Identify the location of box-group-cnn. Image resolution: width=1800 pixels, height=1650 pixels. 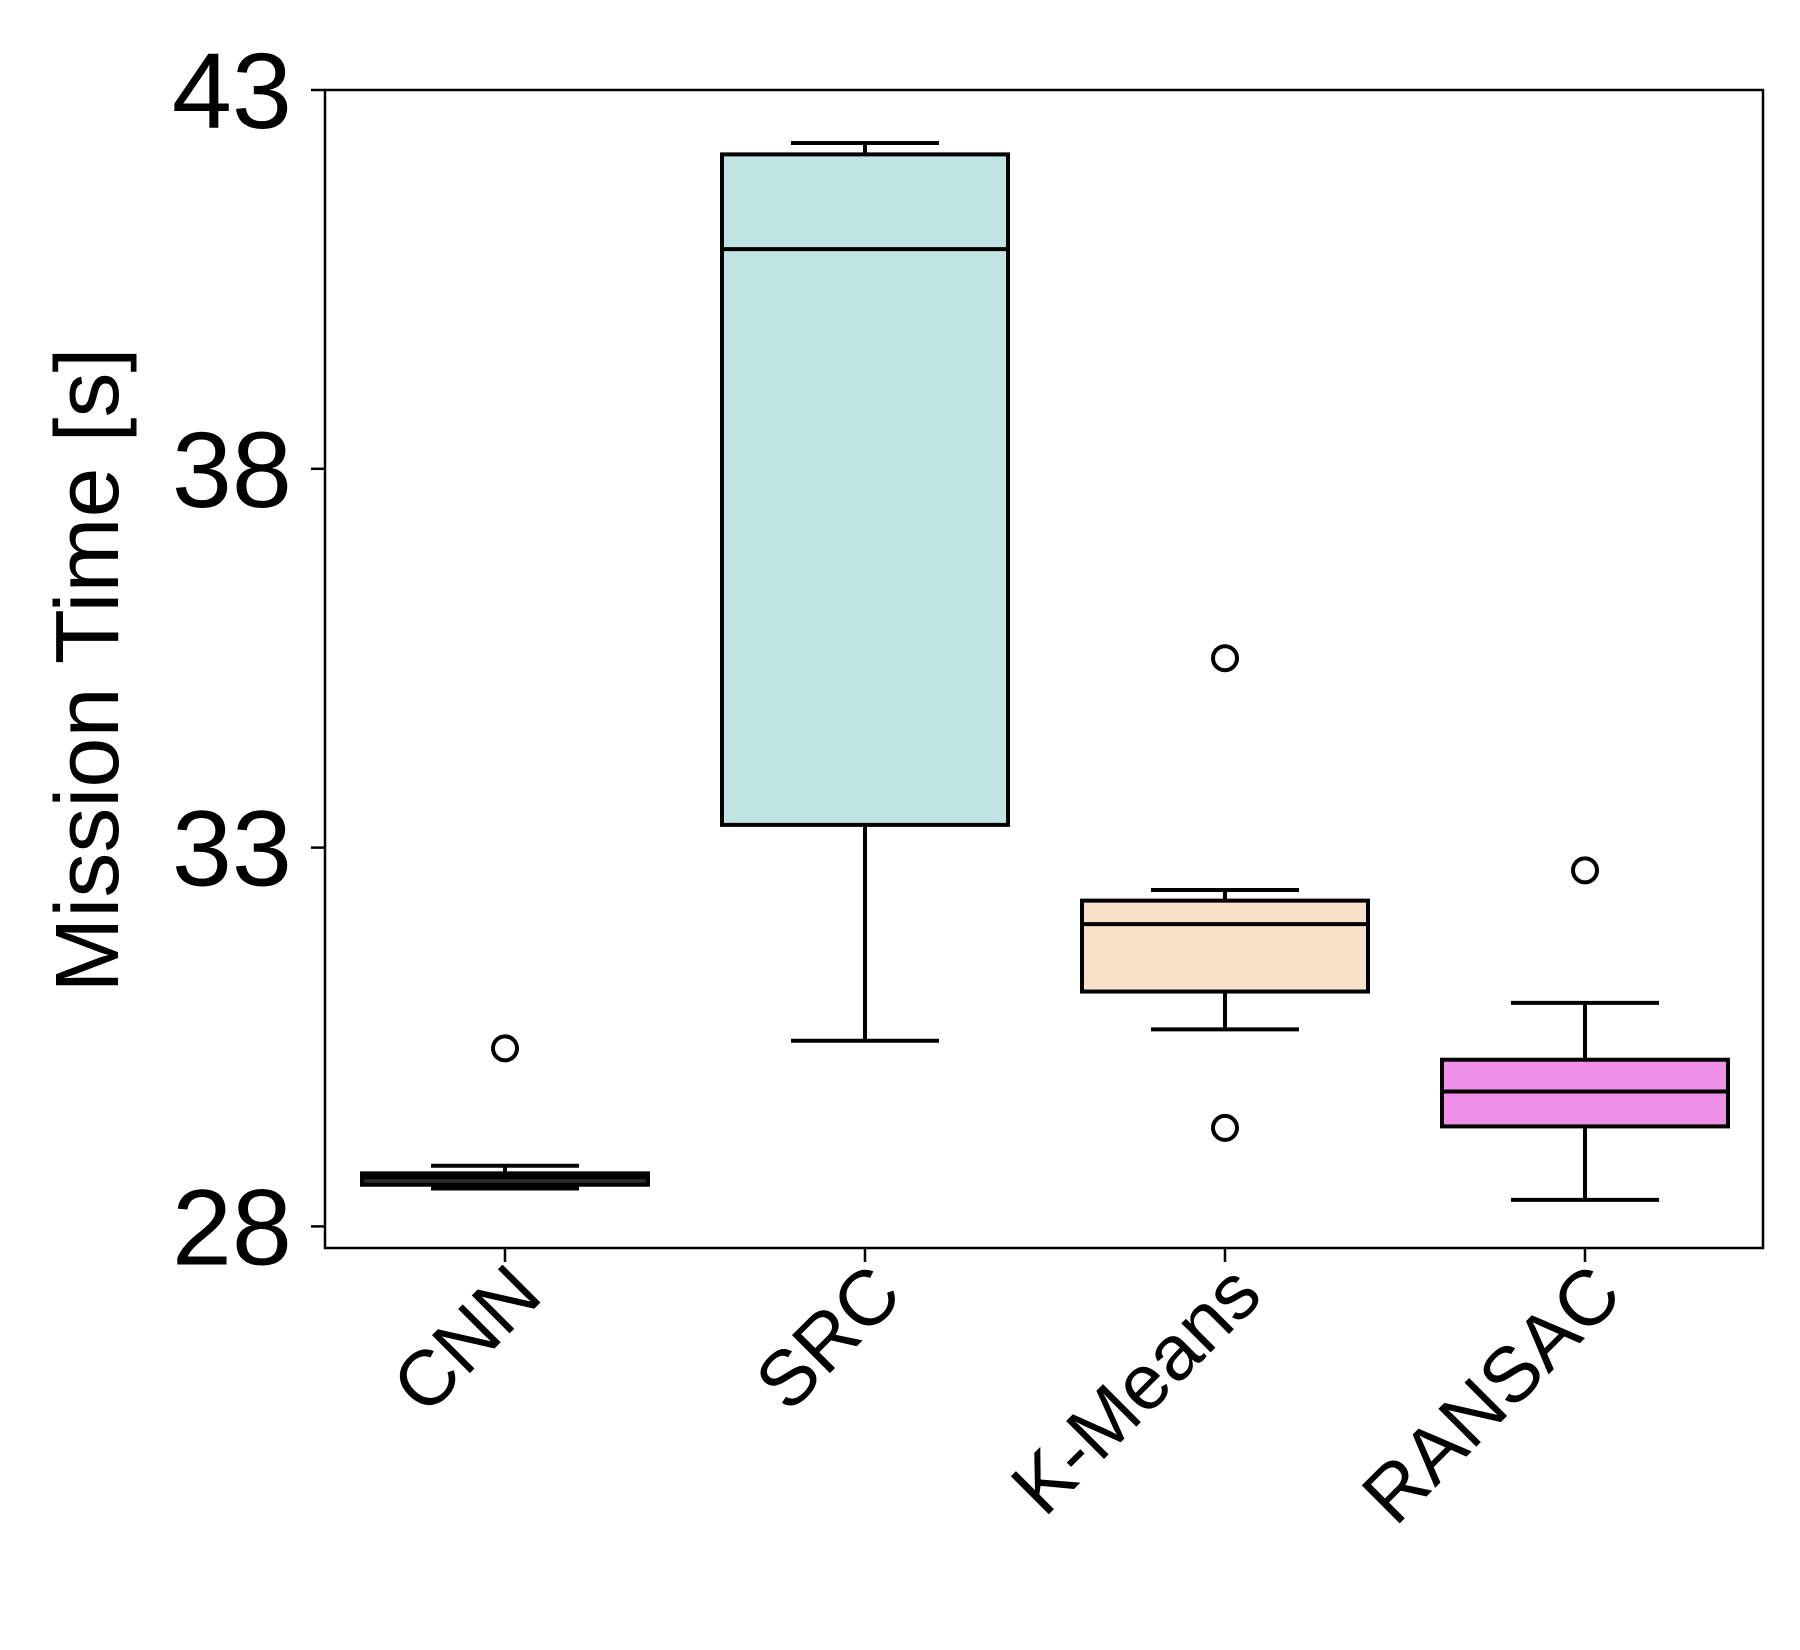
(505, 1112).